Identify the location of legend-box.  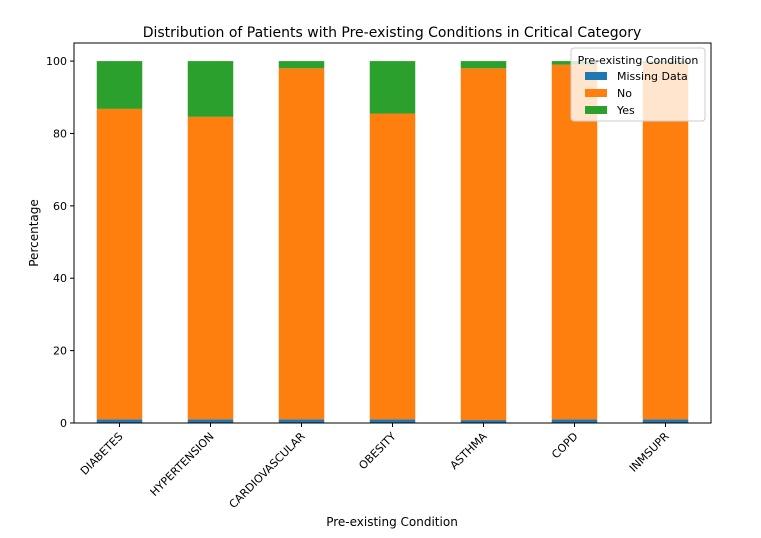
(638, 84).